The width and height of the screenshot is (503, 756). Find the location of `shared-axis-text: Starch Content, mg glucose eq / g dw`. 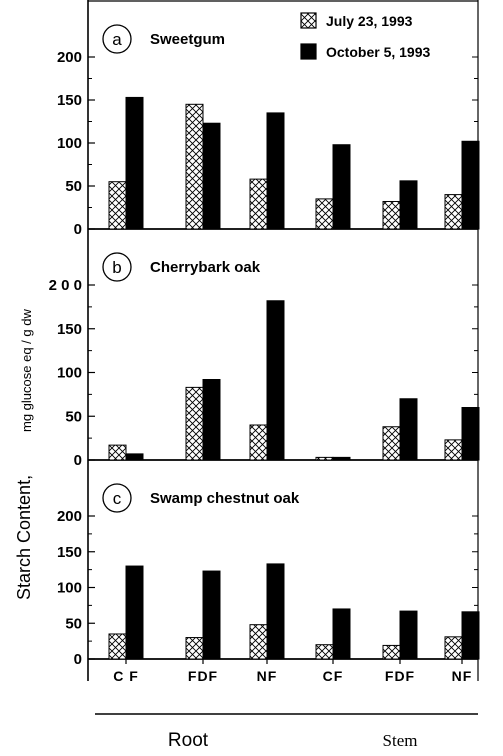

shared-axis-text: Starch Content, mg glucose eq / g dw is located at coordinates (24, 454).